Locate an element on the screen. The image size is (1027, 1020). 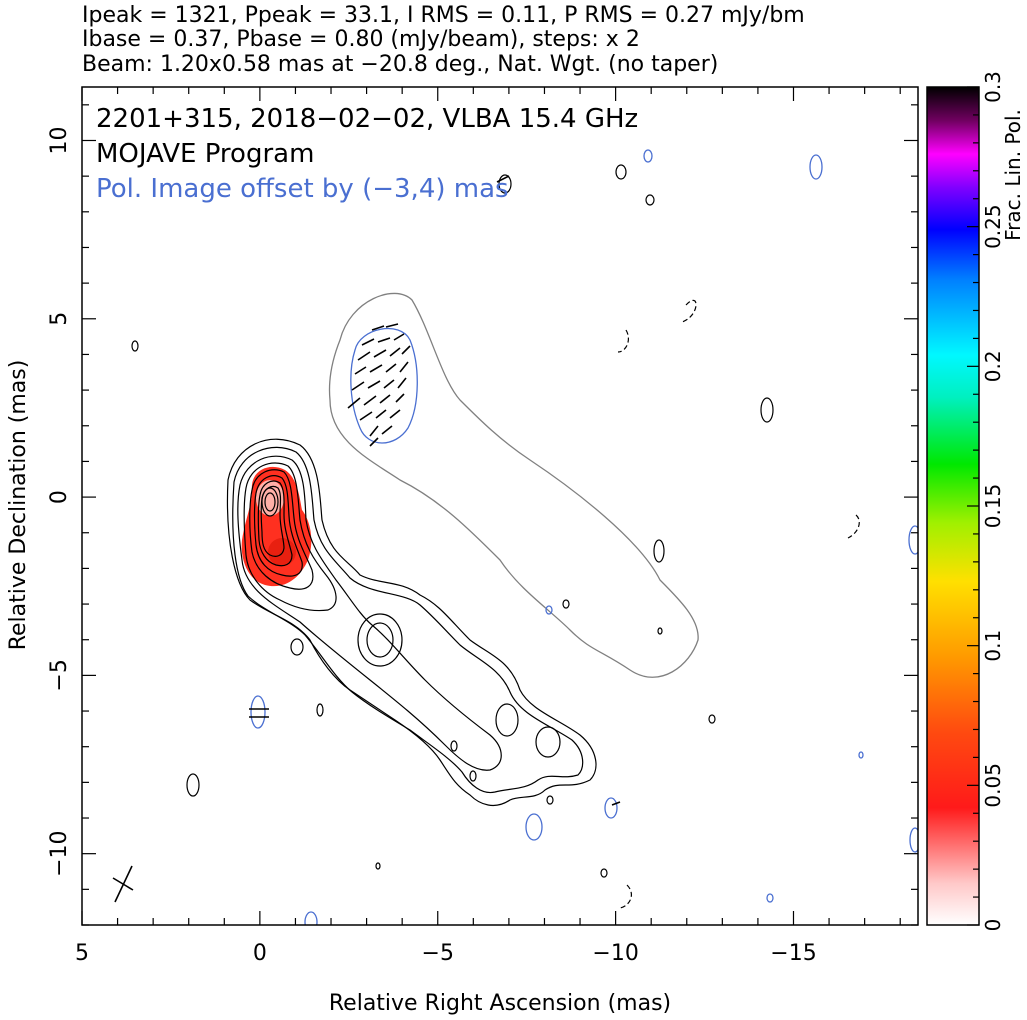
source-annotation: 2201+315, 2018−02−02, VLBA 15.4 GHz is located at coordinates (367, 119).